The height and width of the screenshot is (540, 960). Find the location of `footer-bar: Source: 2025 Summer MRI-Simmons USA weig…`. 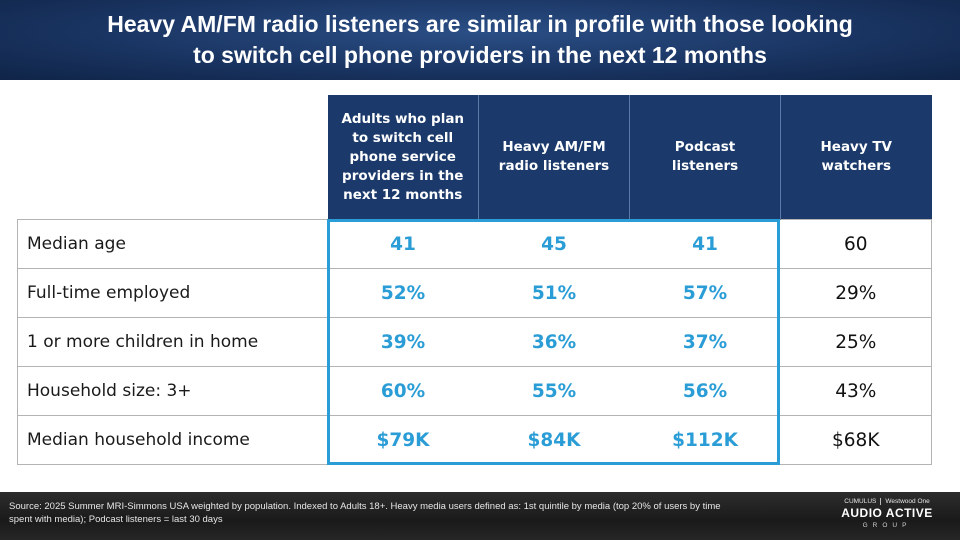

footer-bar: Source: 2025 Summer MRI-Simmons USA weig… is located at coordinates (480, 516).